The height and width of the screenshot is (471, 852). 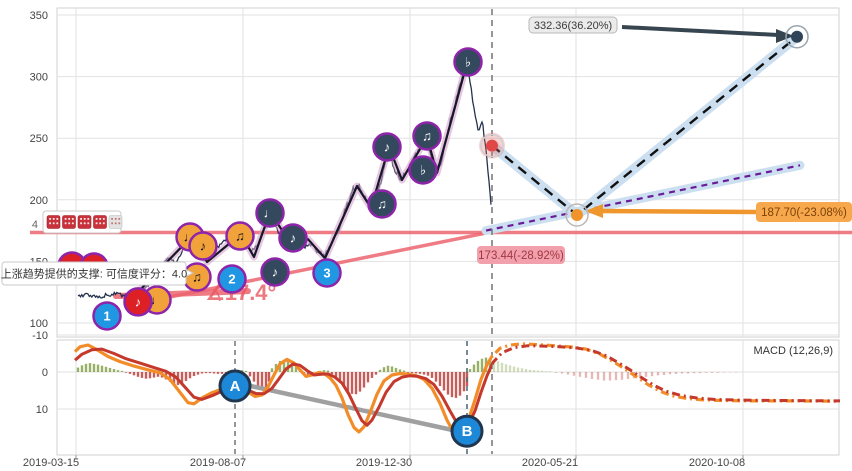 What do you see at coordinates (793, 351) in the screenshot?
I see `macd-params-label: MACD (12,26,9)` at bounding box center [793, 351].